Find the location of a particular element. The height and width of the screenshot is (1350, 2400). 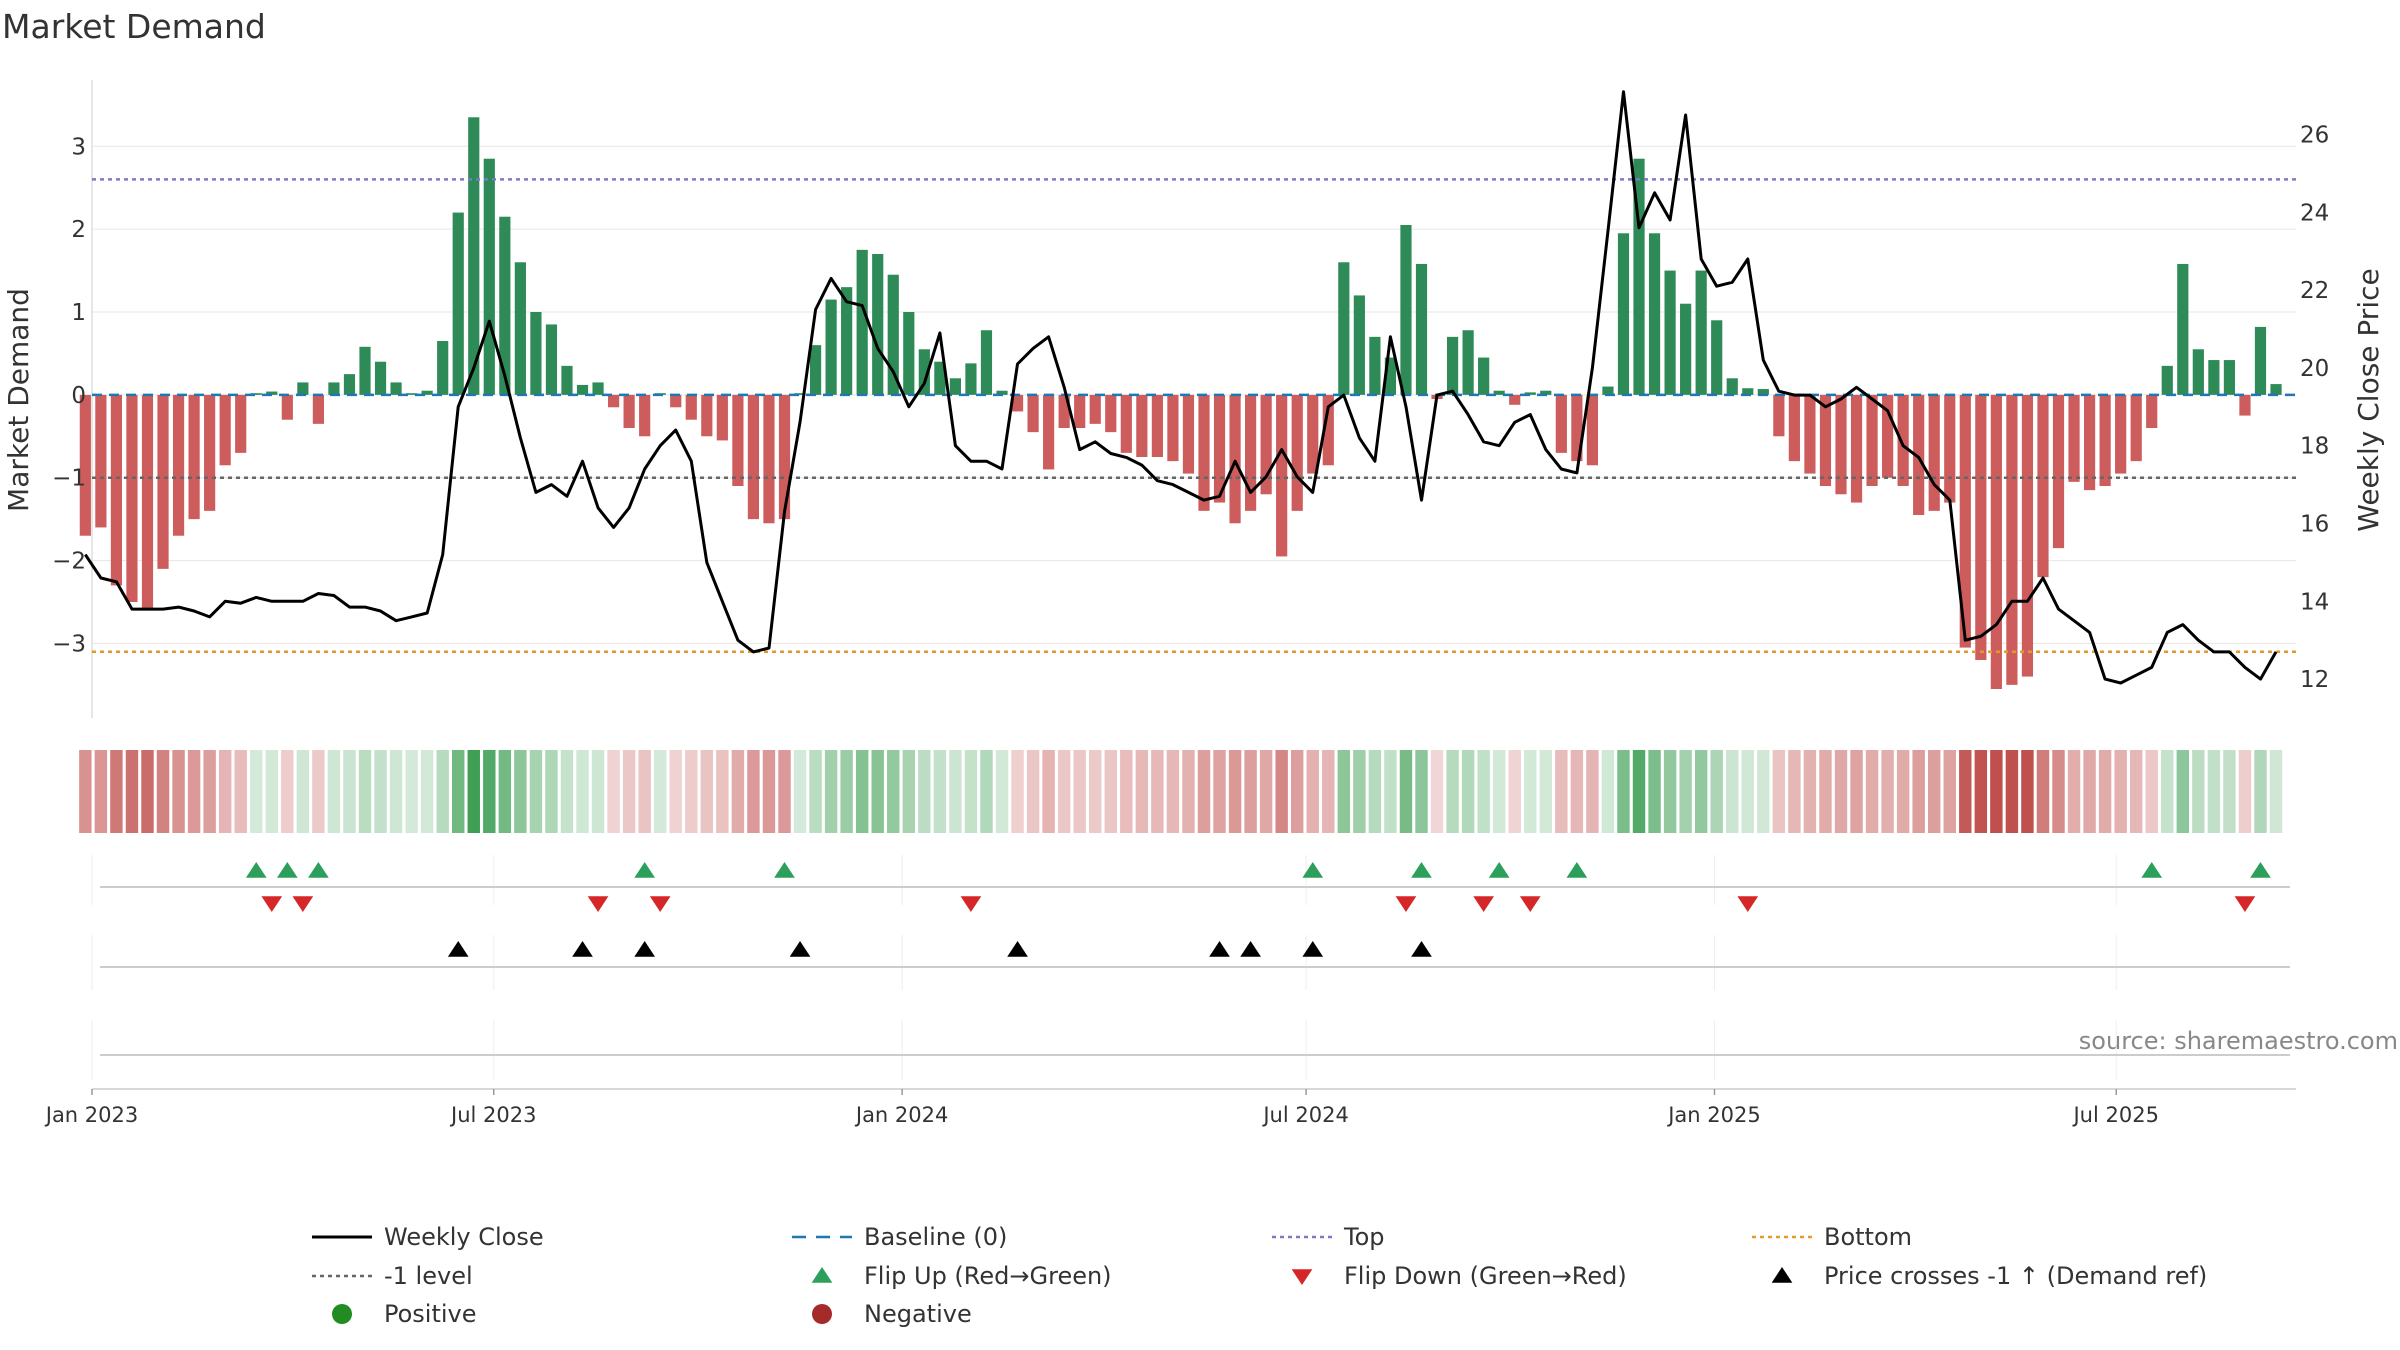

x-tick-label: Jul 2024 is located at coordinates (1304, 1115).